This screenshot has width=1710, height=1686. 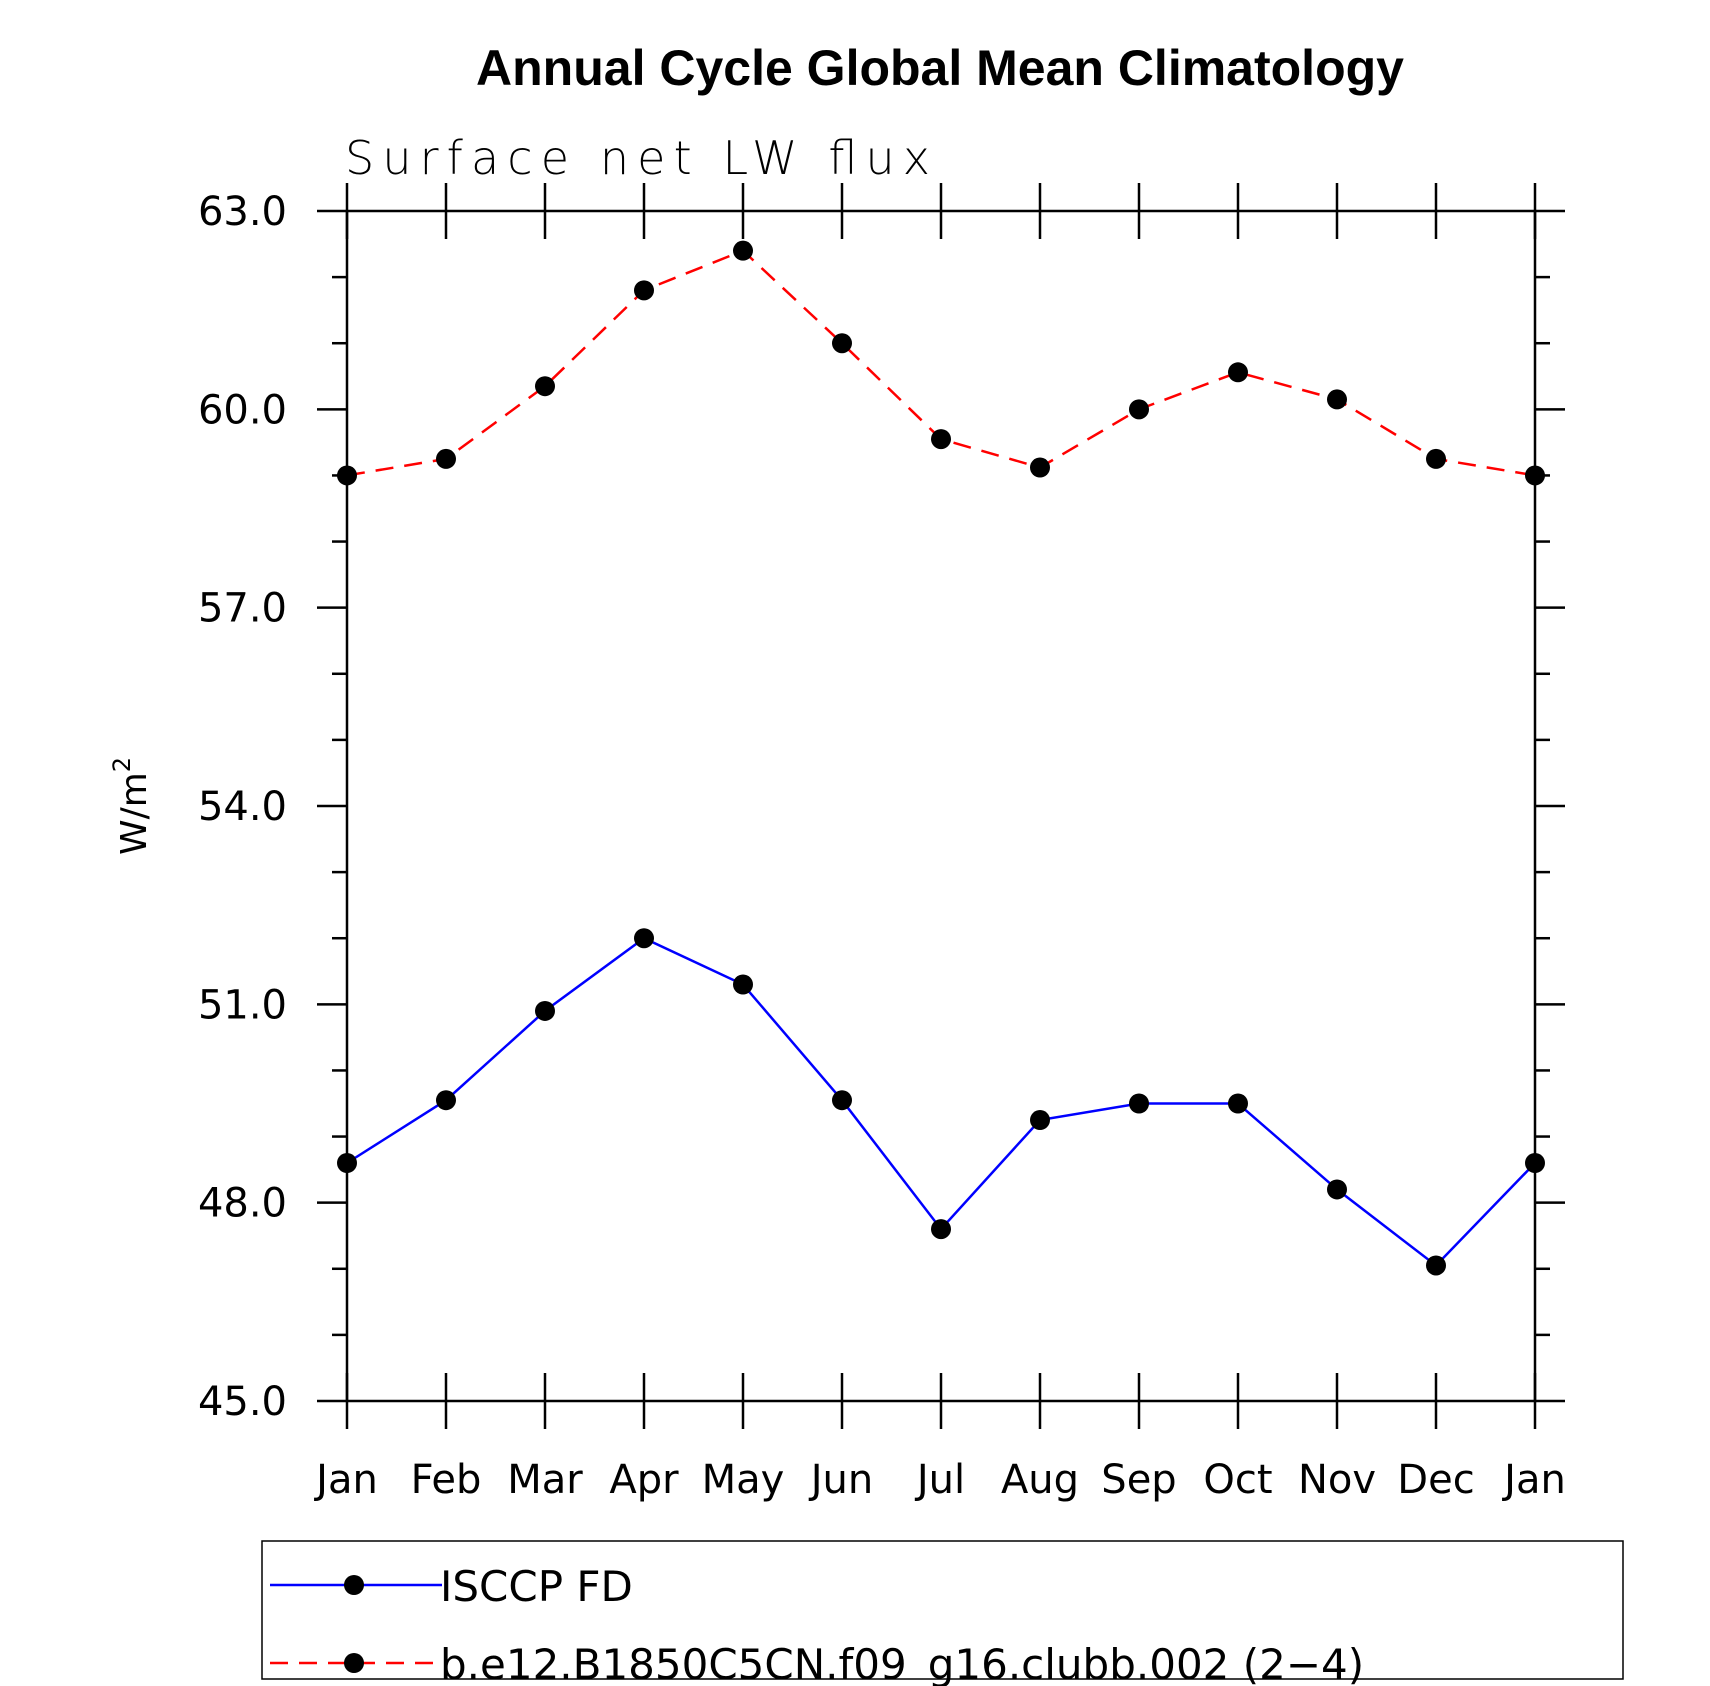 What do you see at coordinates (242, 807) in the screenshot?
I see `y-tick-label: 54.0` at bounding box center [242, 807].